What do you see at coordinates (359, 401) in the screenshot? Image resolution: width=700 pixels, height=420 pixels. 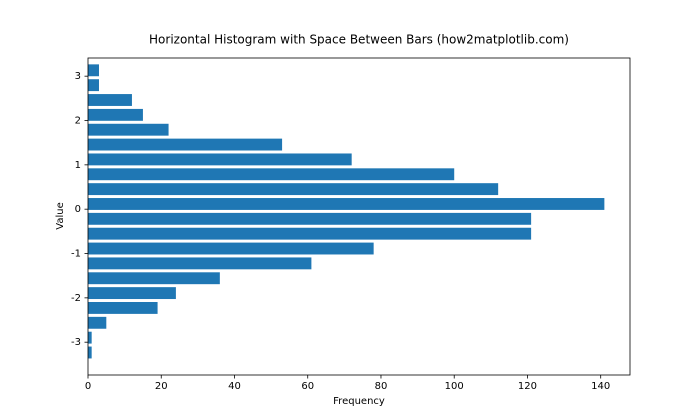 I see `x-axis-label: Frequency` at bounding box center [359, 401].